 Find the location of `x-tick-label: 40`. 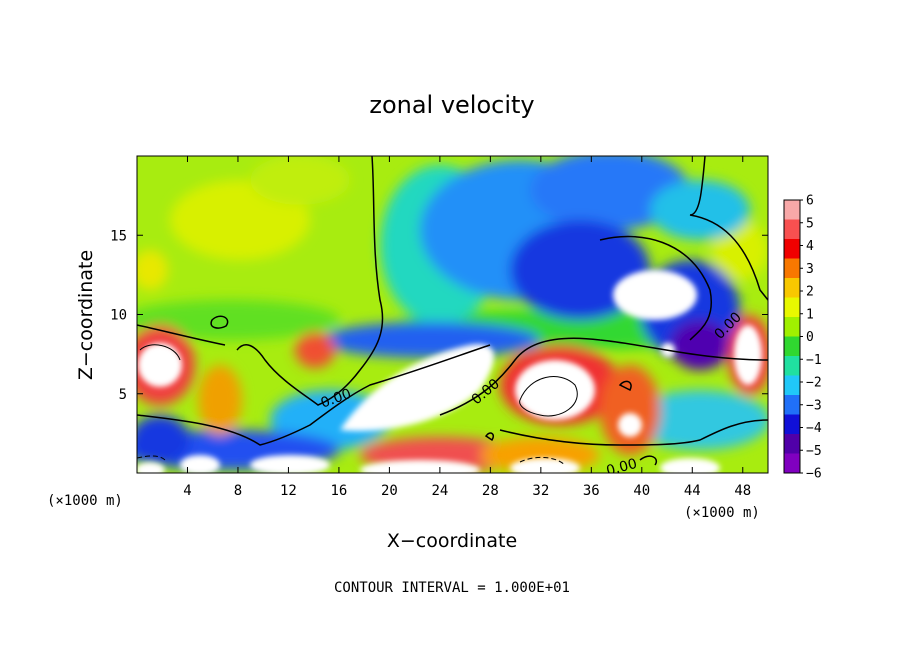

x-tick-label: 40 is located at coordinates (641, 491).